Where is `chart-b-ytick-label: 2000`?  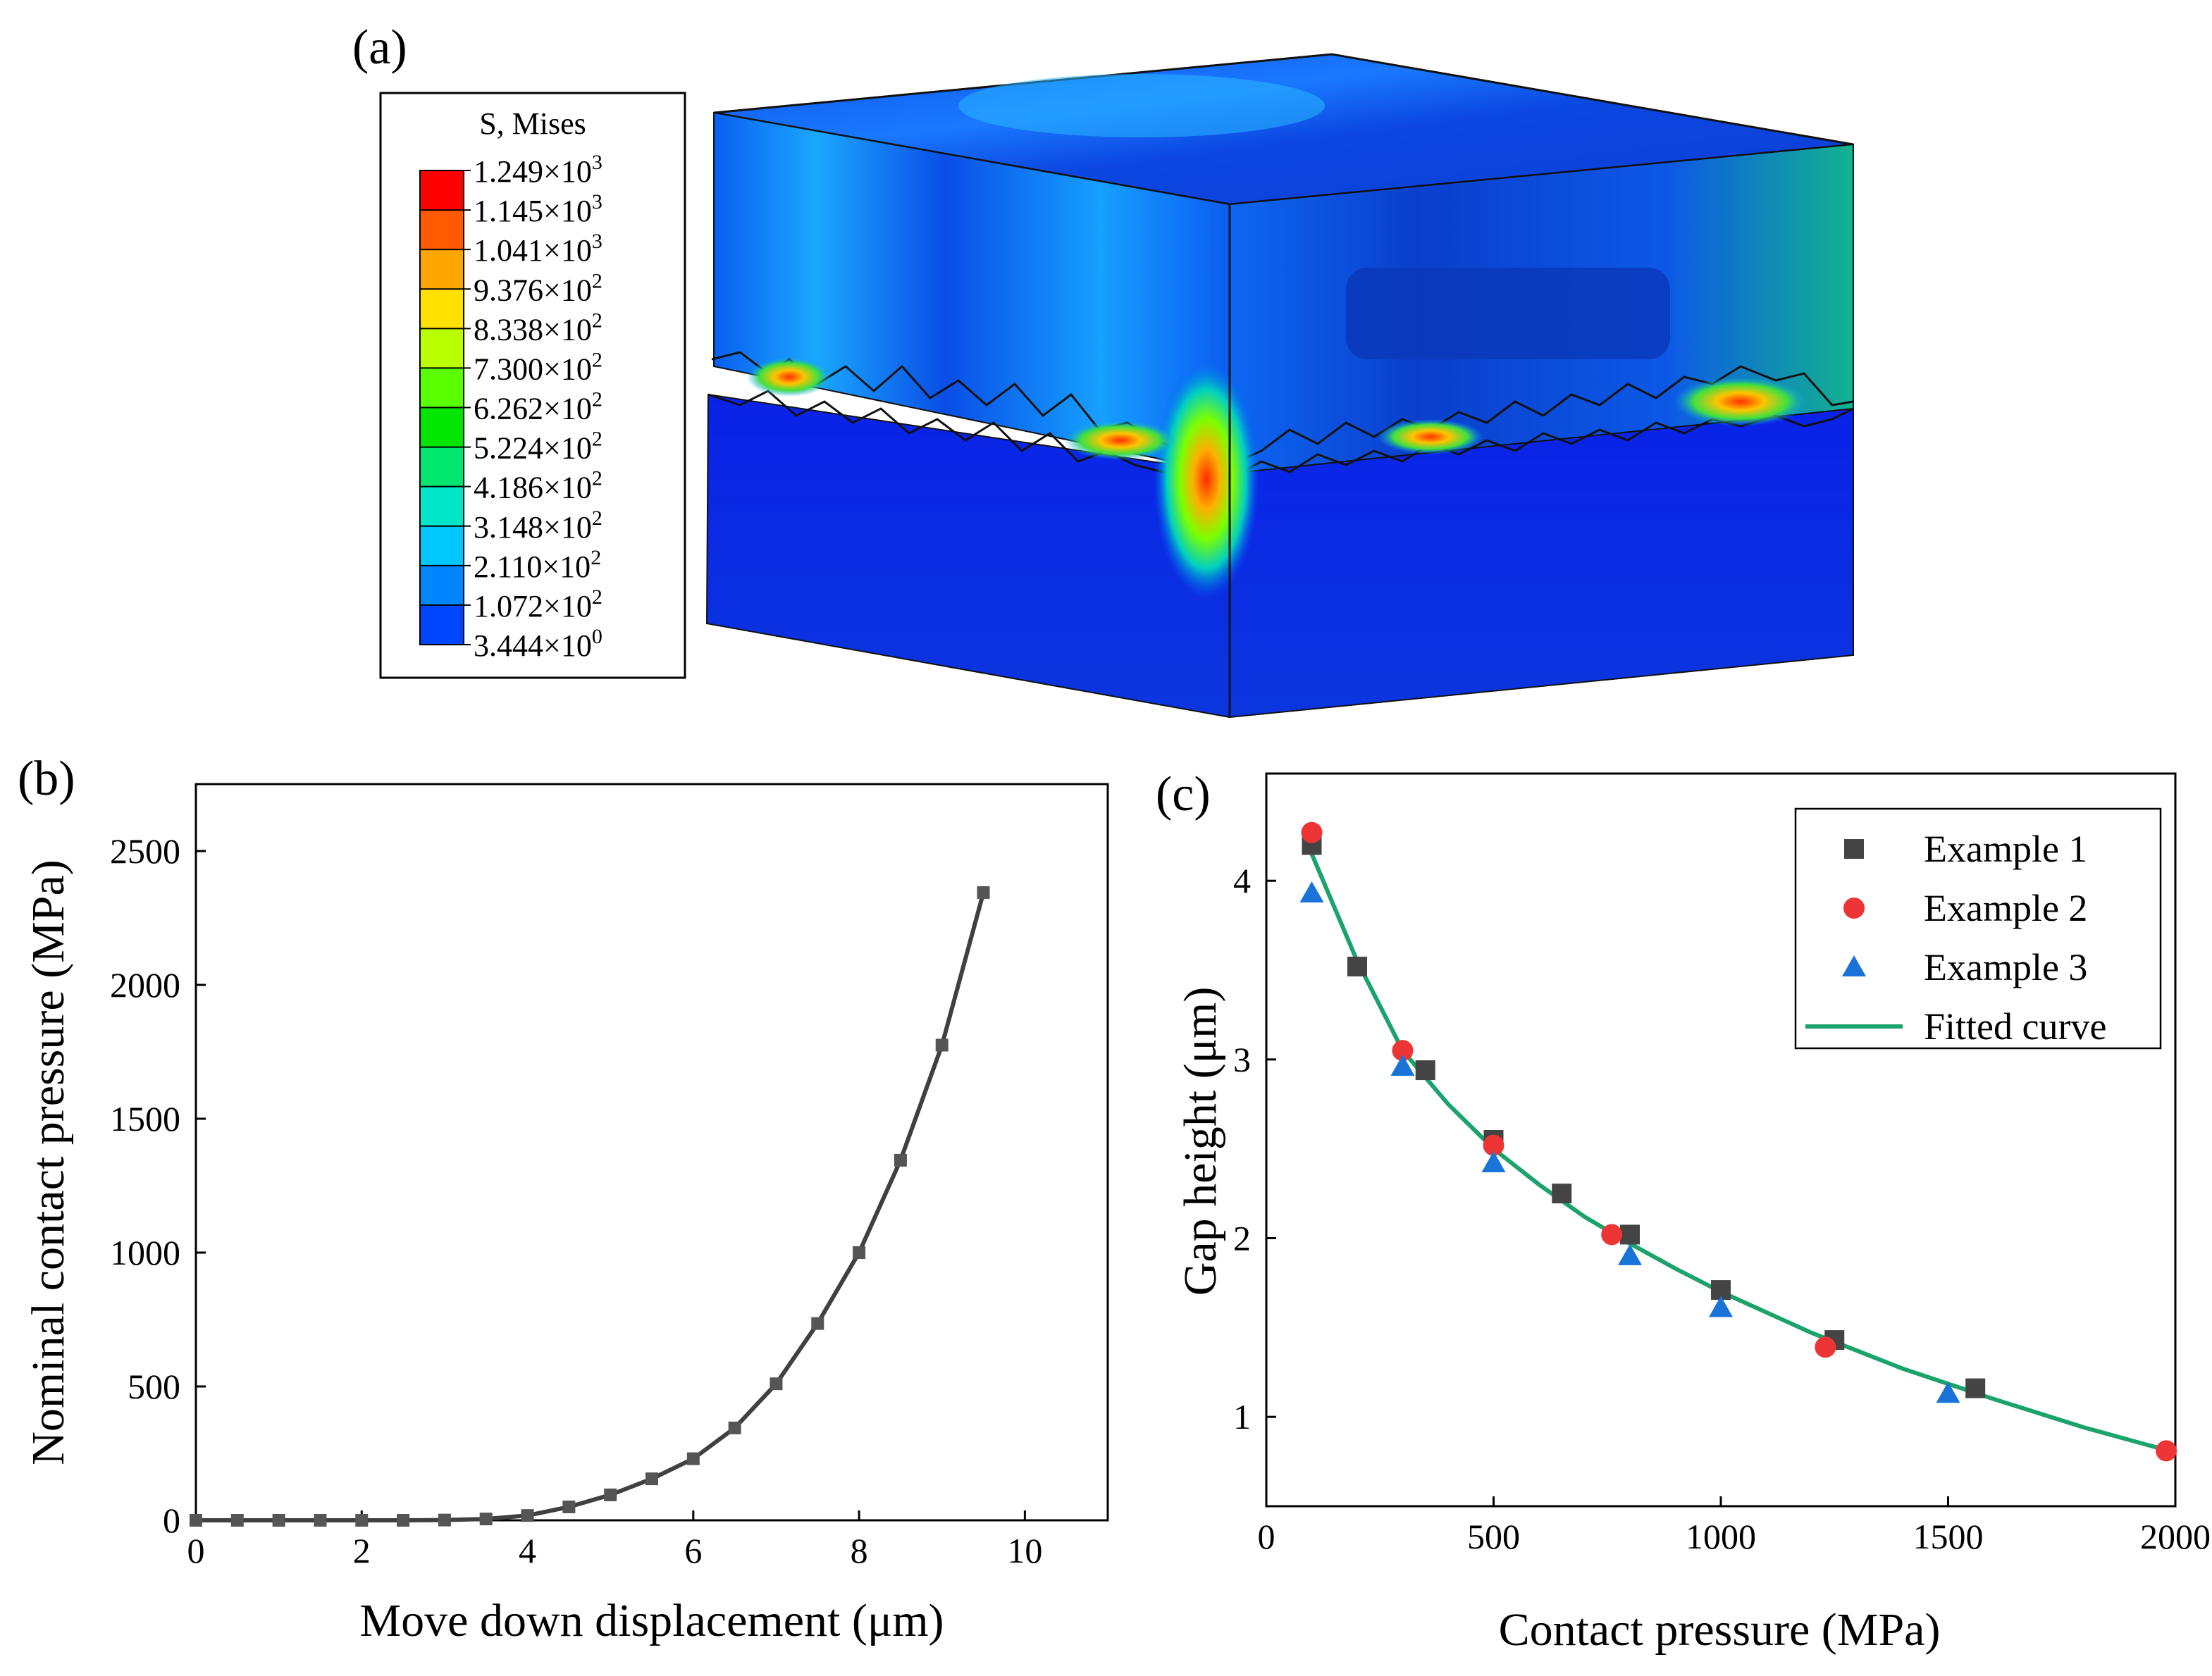 chart-b-ytick-label: 2000 is located at coordinates (145, 985).